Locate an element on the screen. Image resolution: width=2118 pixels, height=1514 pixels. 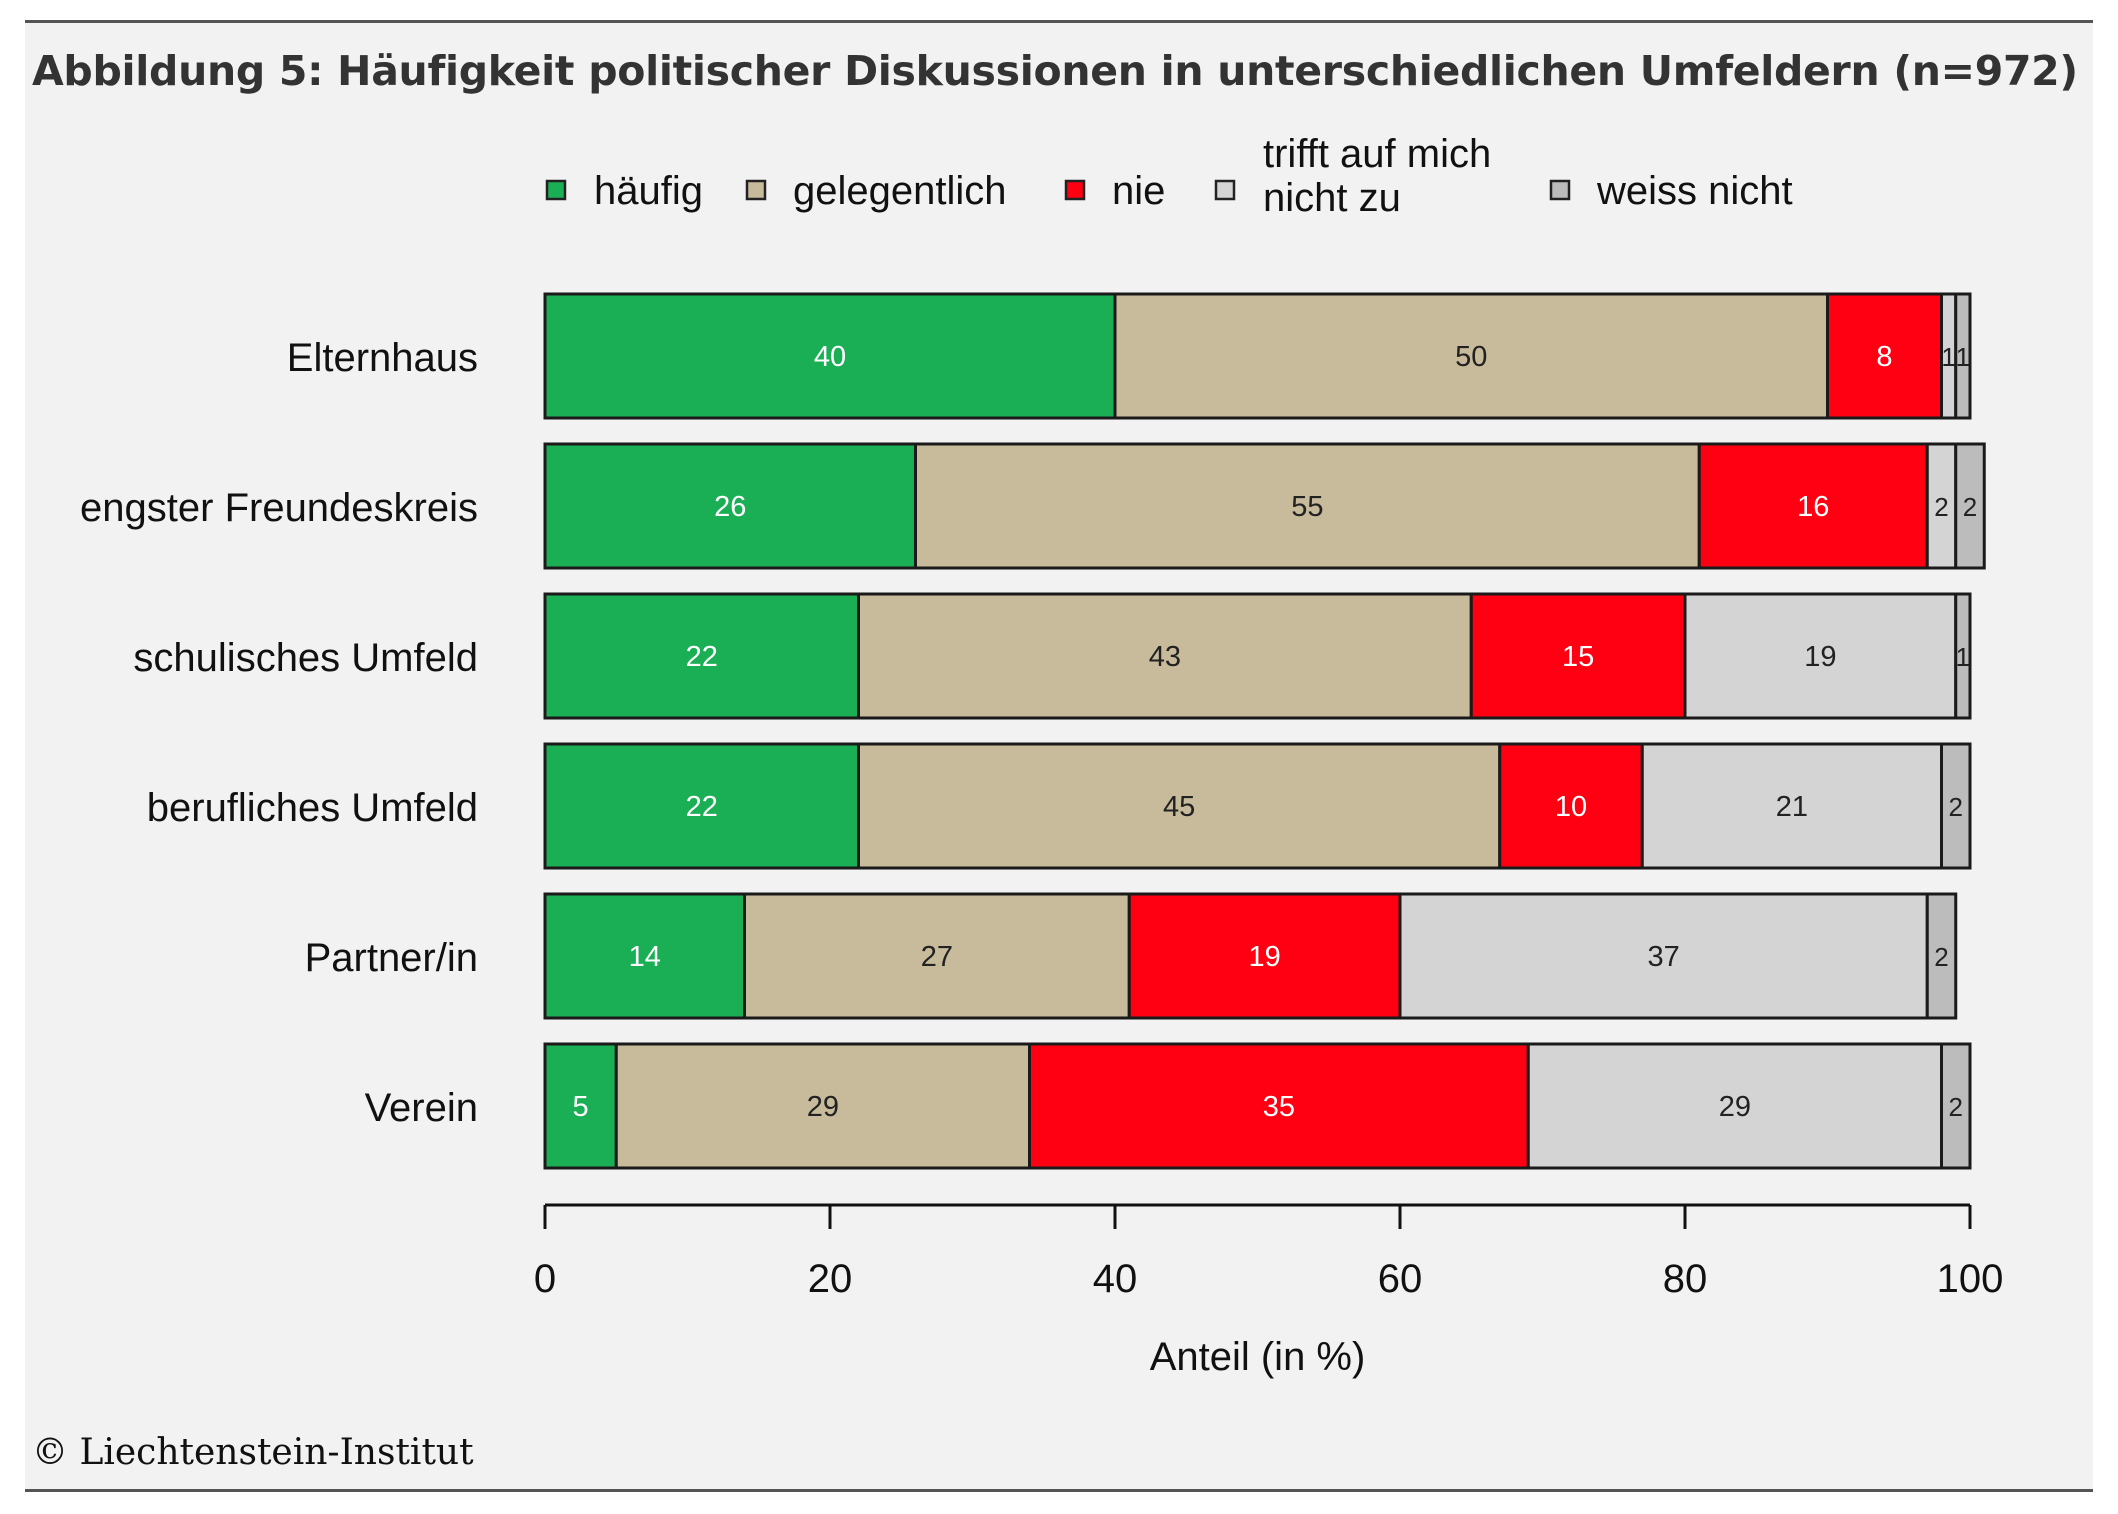
data-label-weiss-nicht-engster-freundeskreis: 2 is located at coordinates (1970, 507).